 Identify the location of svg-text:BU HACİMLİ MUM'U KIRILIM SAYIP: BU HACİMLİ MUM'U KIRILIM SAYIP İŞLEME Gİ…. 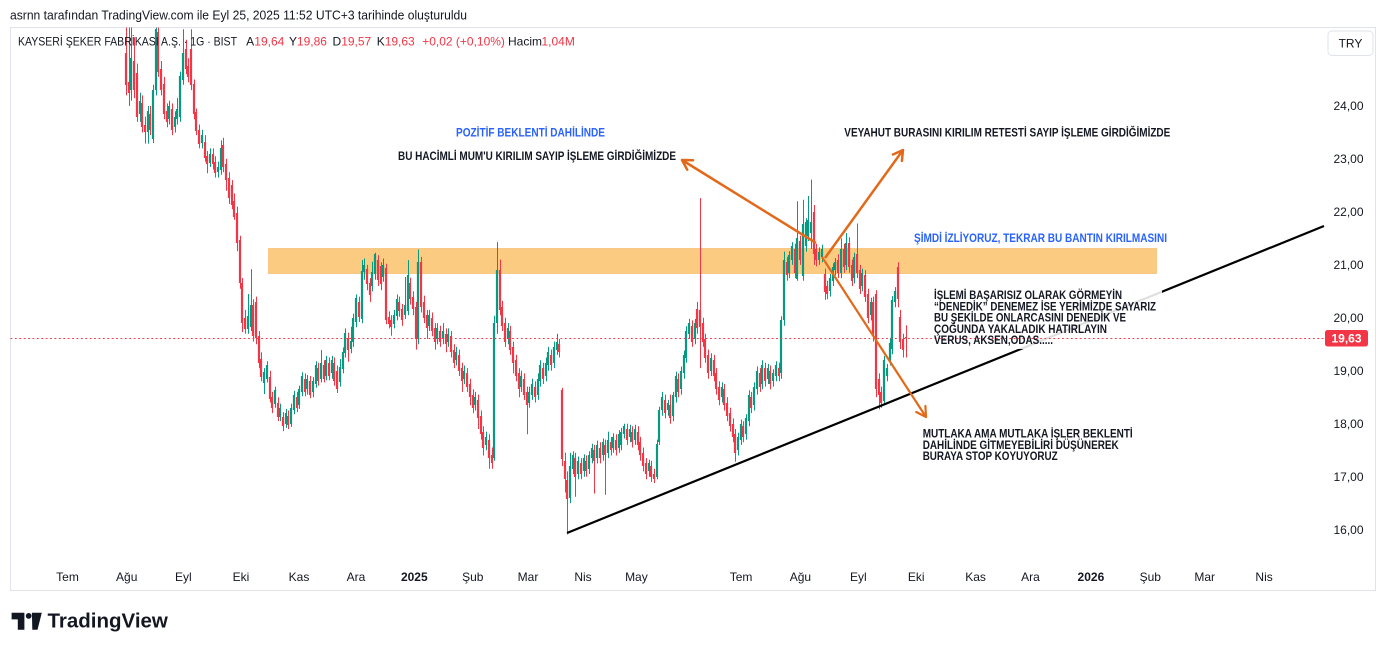
(537, 156).